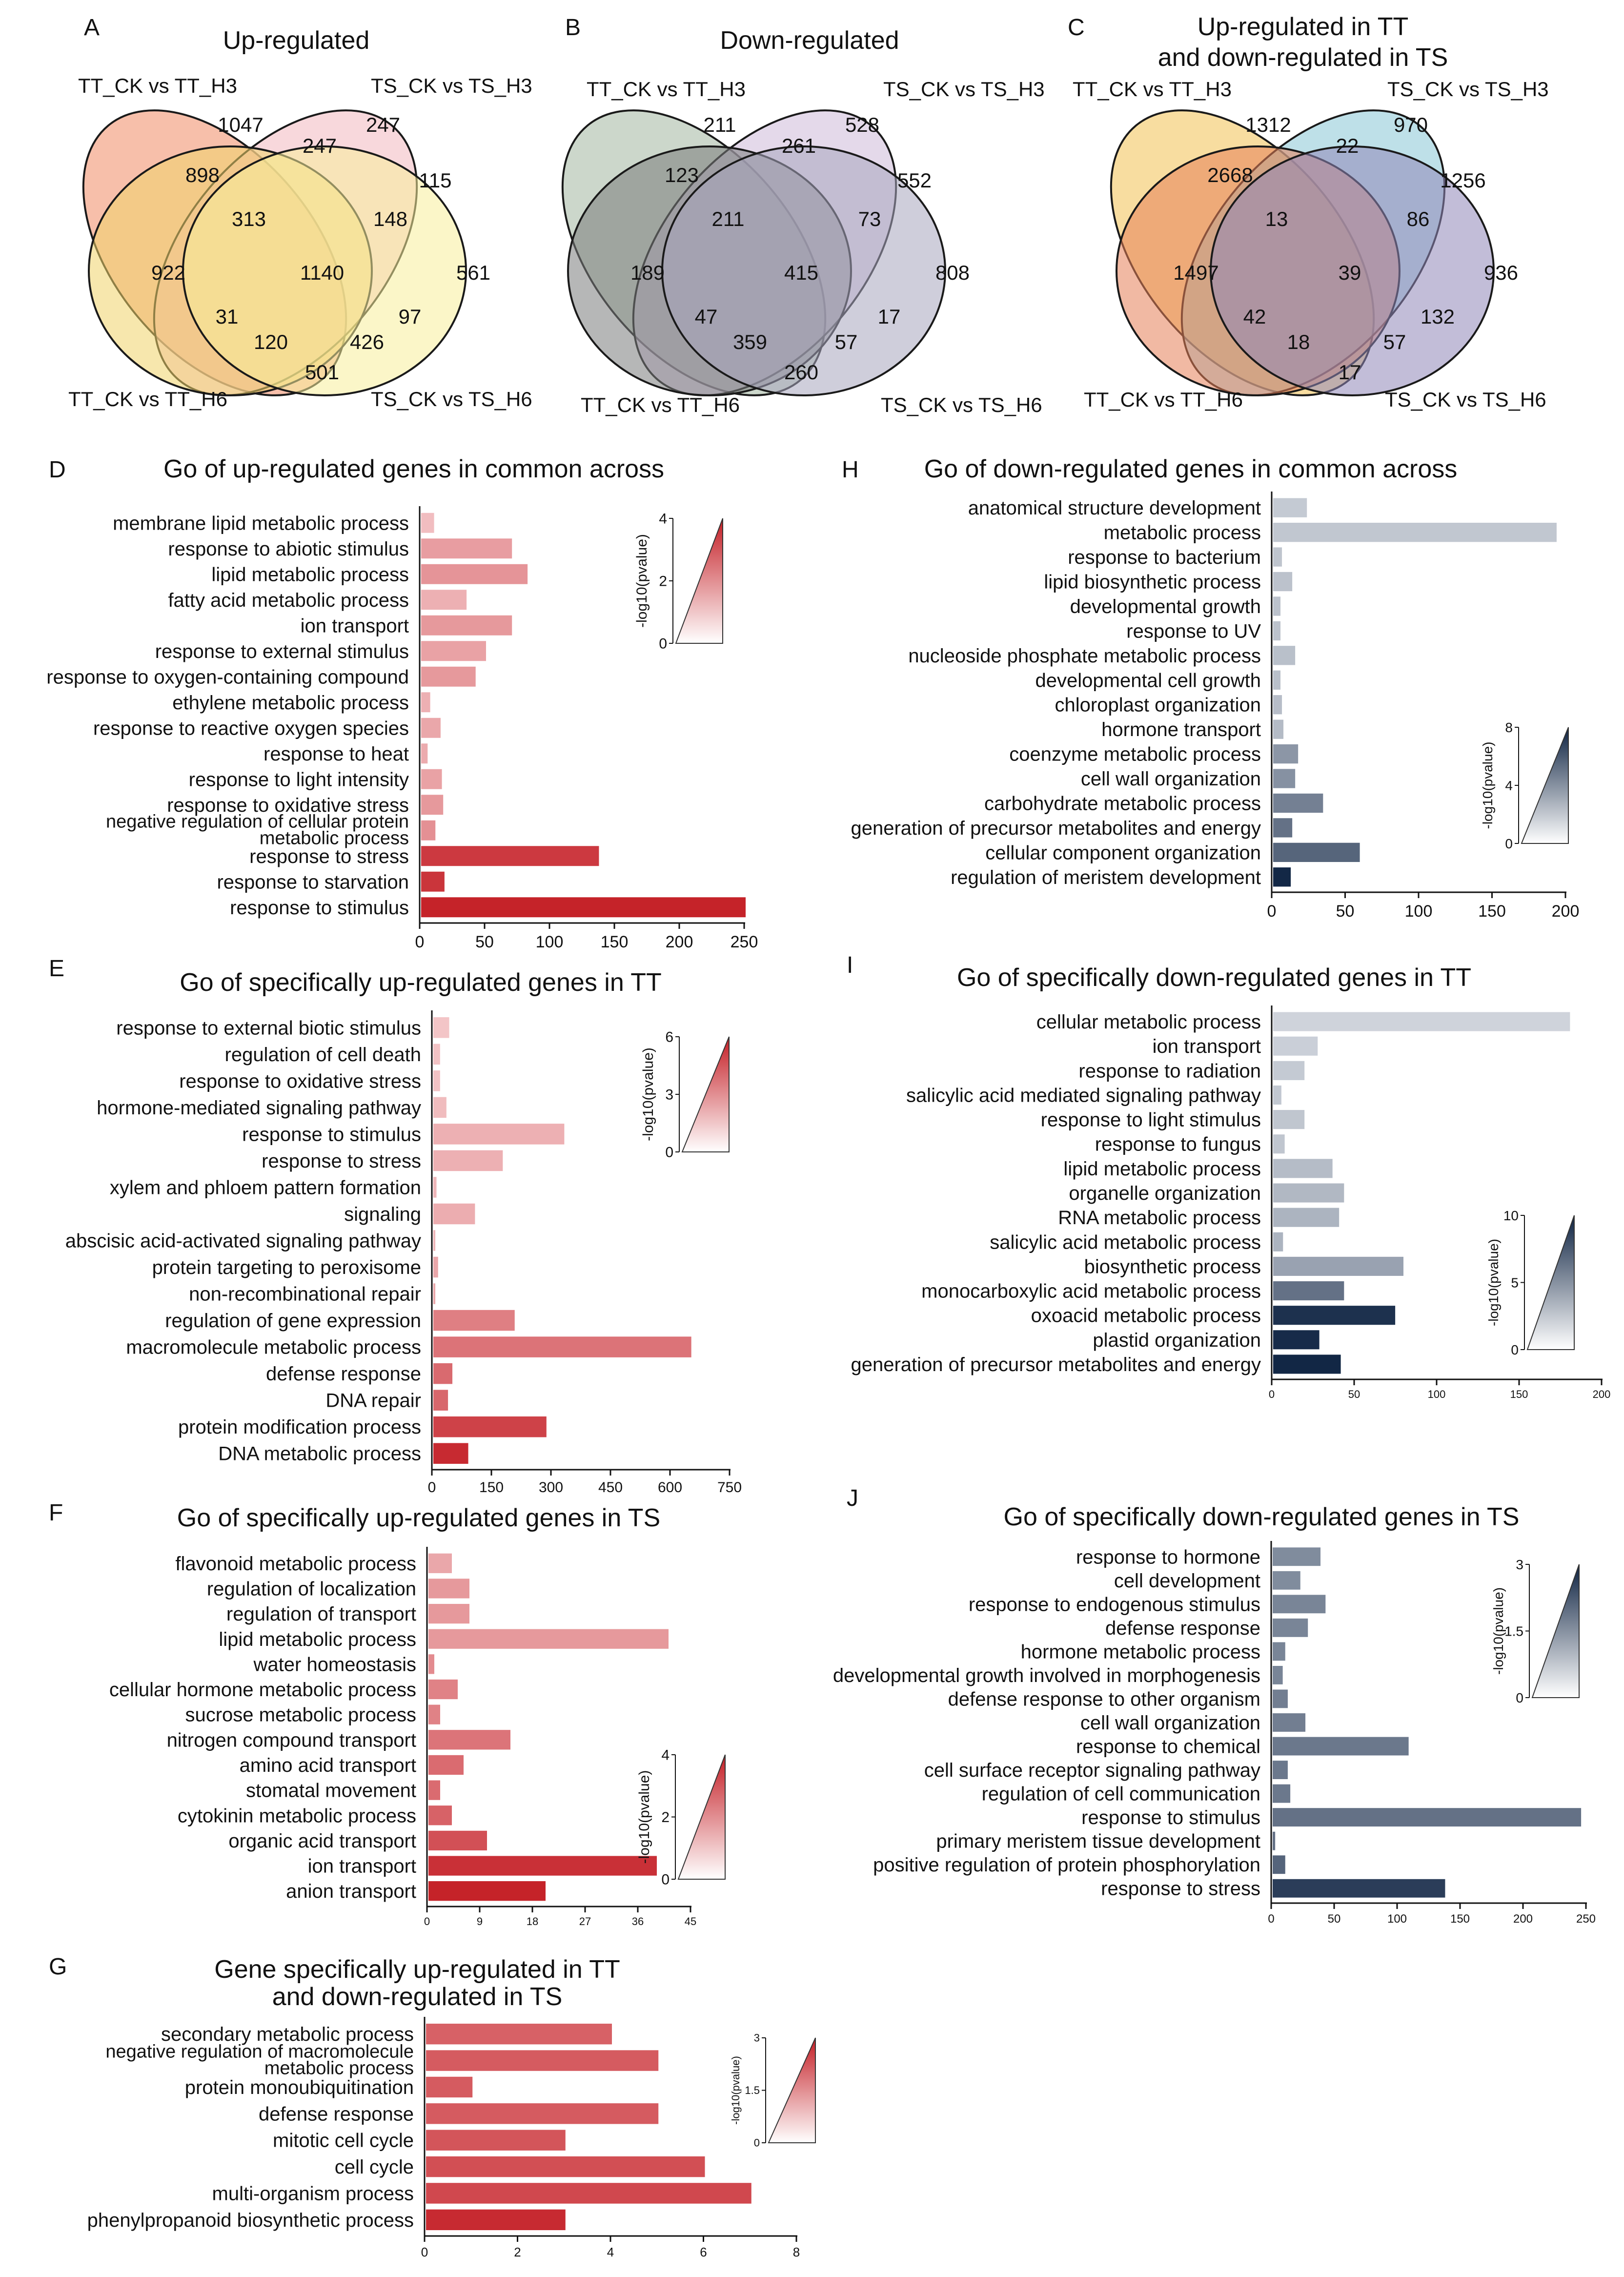 The image size is (1624, 2277). Describe the element at coordinates (1163, 399) in the screenshot. I see `venn-set-label: TT_CK vs TT_H6` at that location.